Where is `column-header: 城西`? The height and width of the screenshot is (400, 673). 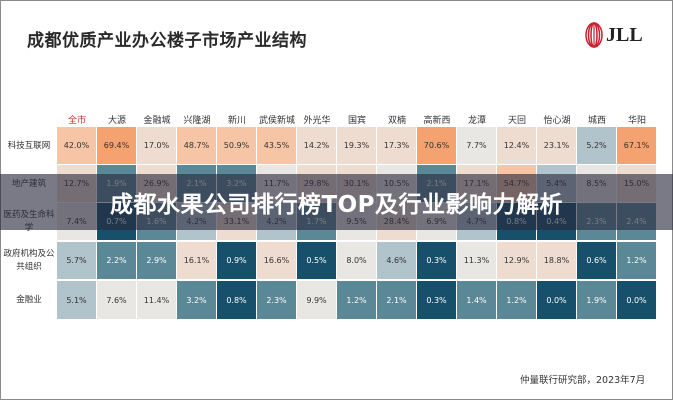
column-header: 城西 is located at coordinates (596, 121).